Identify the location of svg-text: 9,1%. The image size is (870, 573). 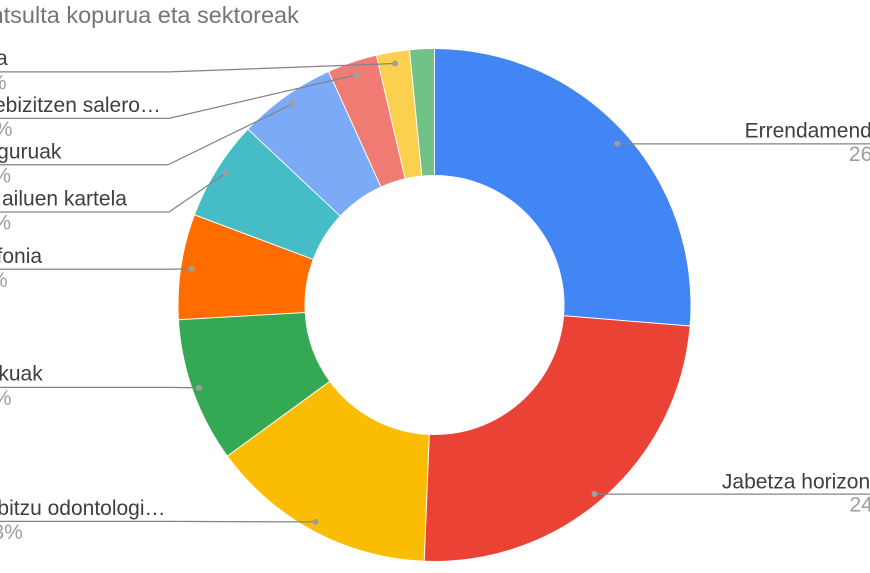
(6, 398).